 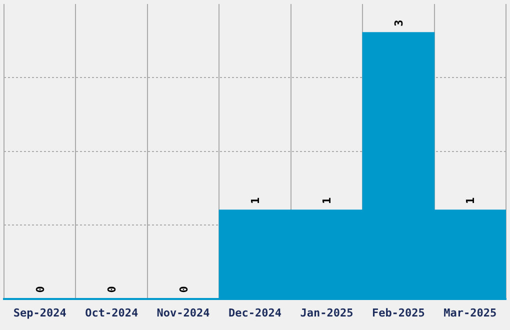 What do you see at coordinates (40, 313) in the screenshot?
I see `x-tick-label: Sep-2024` at bounding box center [40, 313].